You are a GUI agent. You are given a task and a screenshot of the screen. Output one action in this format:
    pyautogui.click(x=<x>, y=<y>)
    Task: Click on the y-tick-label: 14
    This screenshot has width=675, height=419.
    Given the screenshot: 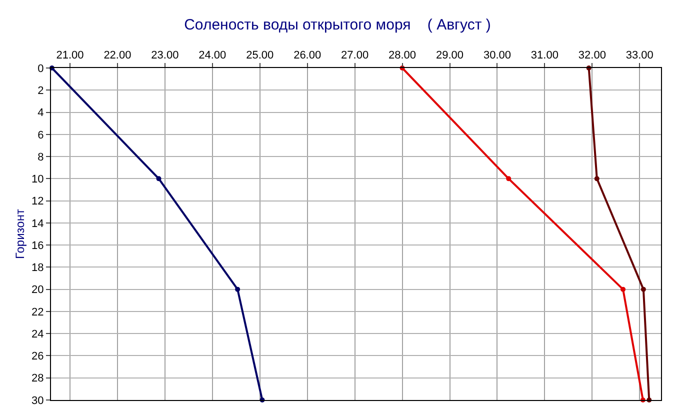 What is the action you would take?
    pyautogui.click(x=38, y=224)
    